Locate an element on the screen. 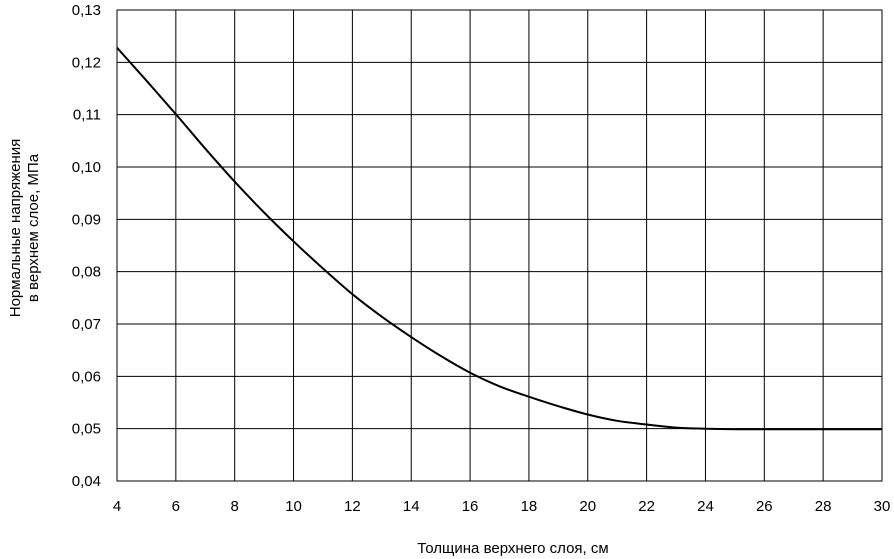 The height and width of the screenshot is (559, 894). x-tick-label: 22 is located at coordinates (646, 506).